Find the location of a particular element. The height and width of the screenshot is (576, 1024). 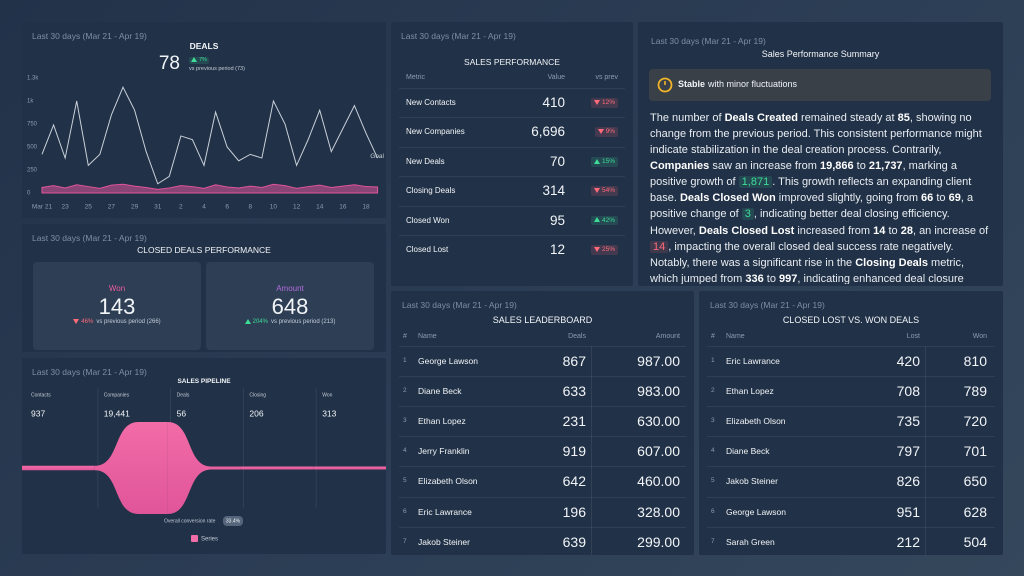

kpi-label: Amount is located at coordinates (290, 288).